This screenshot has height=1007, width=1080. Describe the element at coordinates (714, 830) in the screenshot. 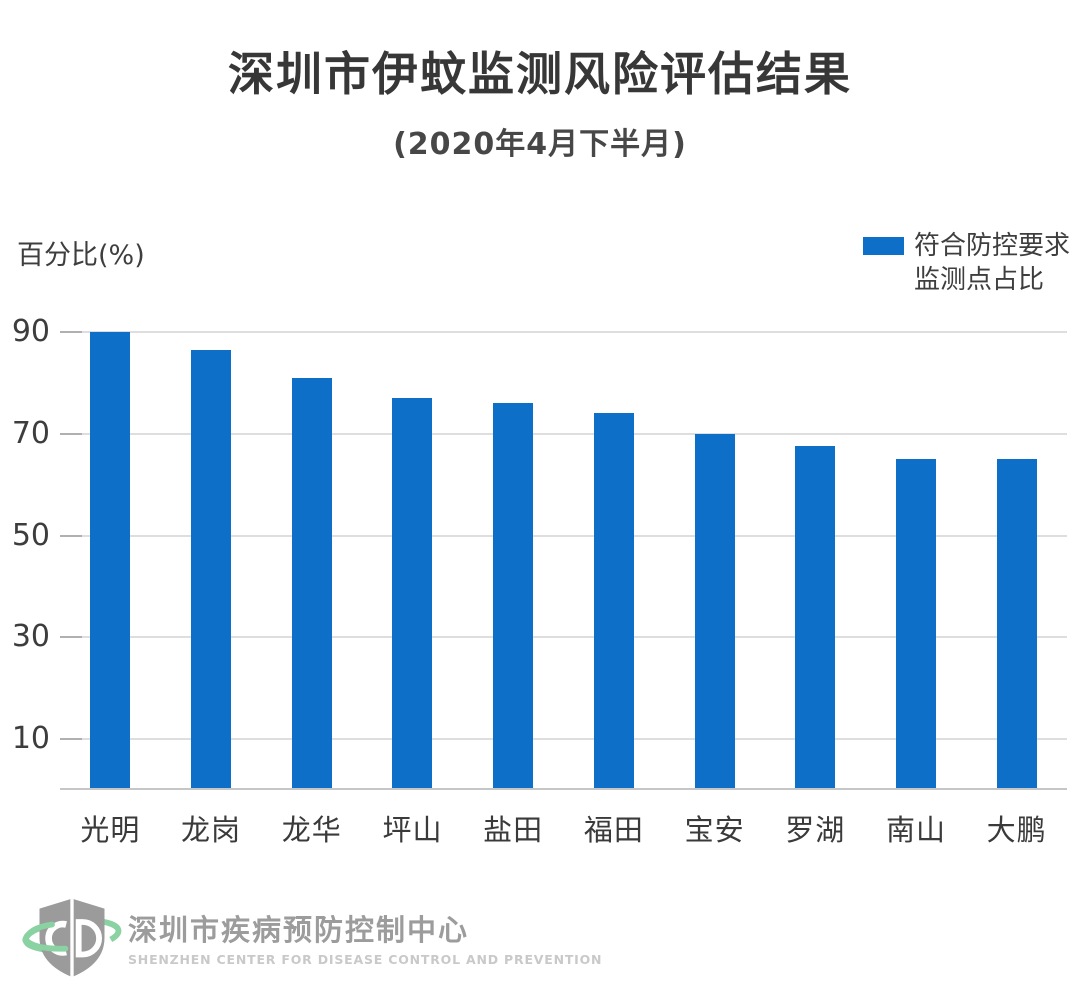

I see `x-tick-label: 宝安` at that location.